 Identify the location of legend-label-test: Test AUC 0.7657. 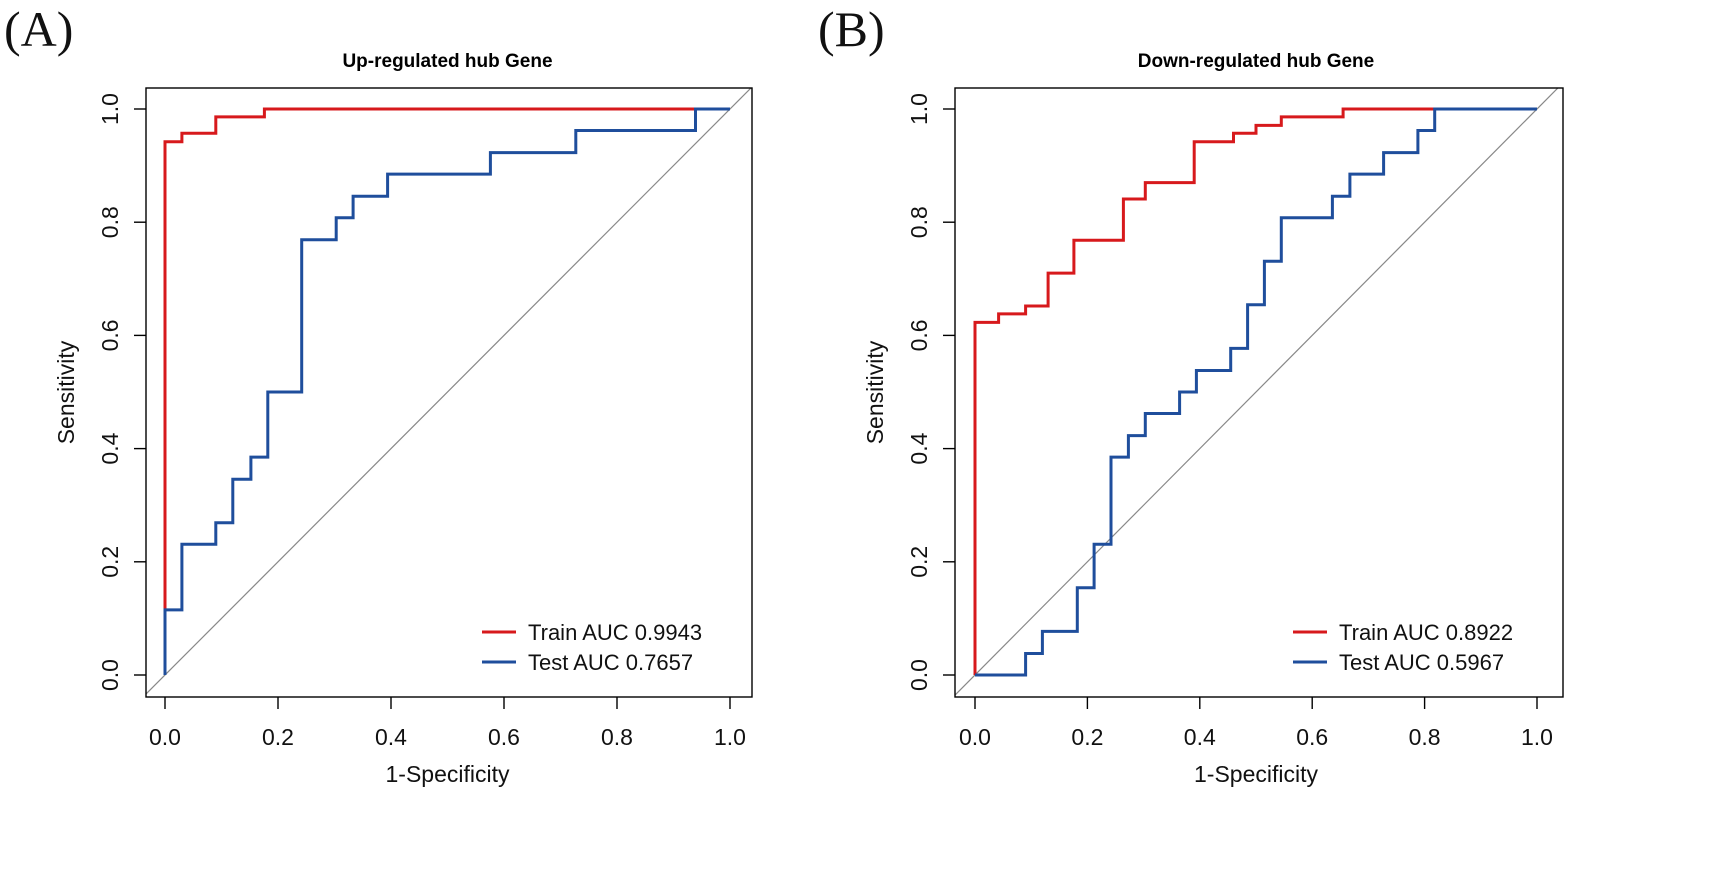
(610, 662).